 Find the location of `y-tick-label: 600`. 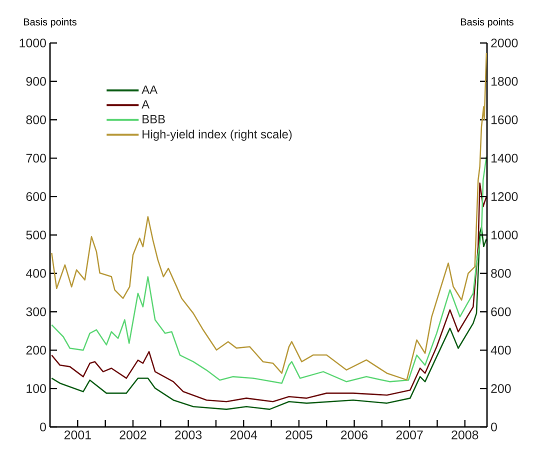

y-tick-label: 600 is located at coordinates (36, 196).